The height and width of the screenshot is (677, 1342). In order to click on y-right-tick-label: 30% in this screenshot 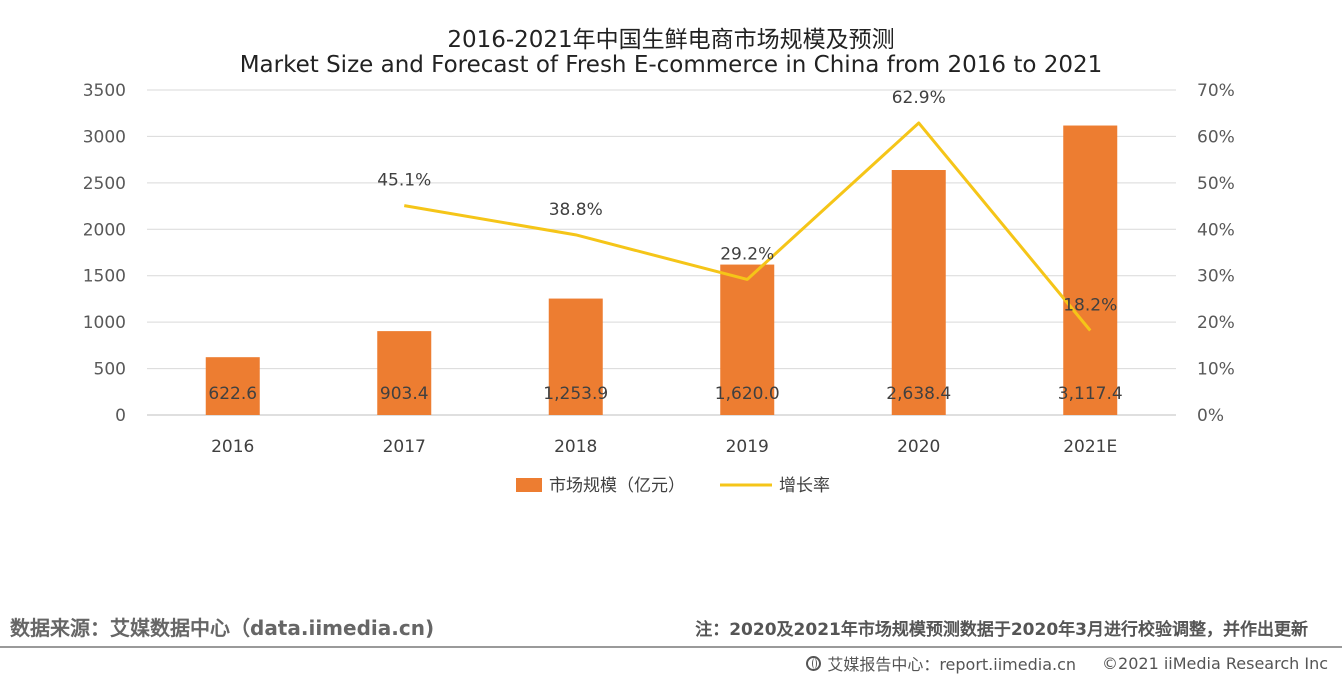, I will do `click(1216, 277)`.